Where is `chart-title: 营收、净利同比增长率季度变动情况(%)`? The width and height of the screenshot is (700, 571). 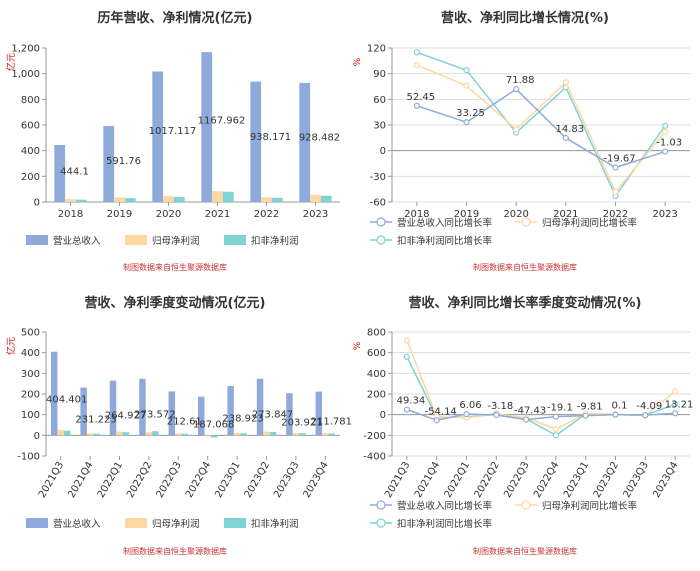
chart-title: 营收、净利同比增长率季度变动情况(%) is located at coordinates (525, 303).